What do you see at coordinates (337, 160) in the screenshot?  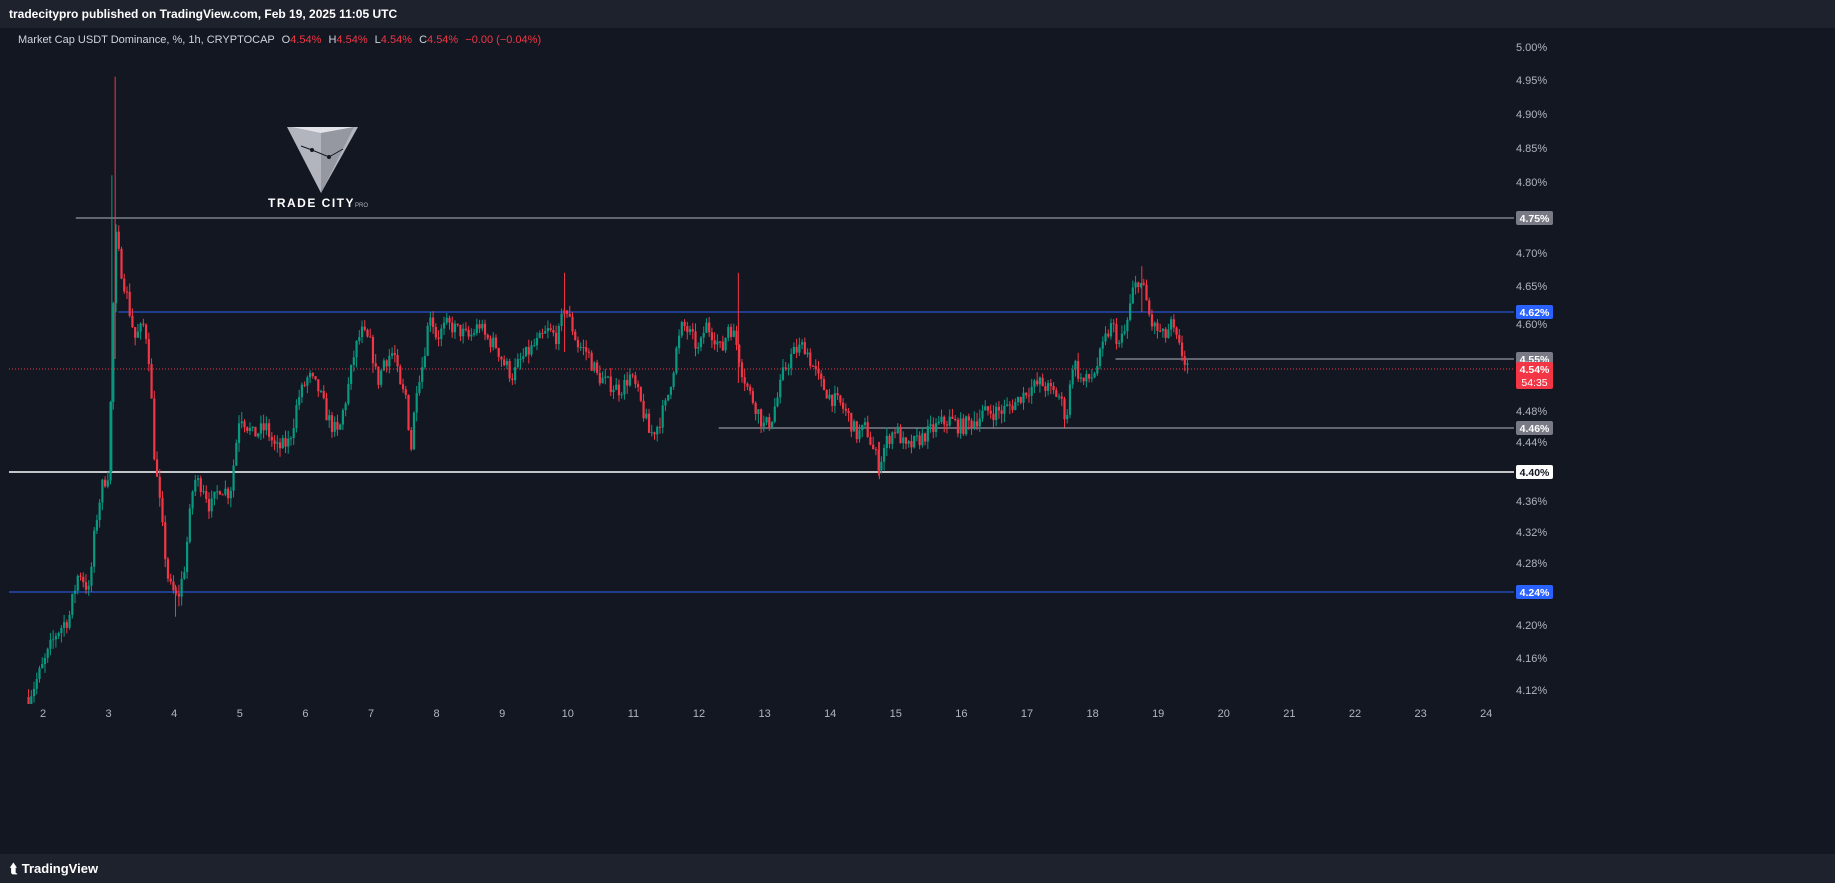 I see `logo-shape-right` at bounding box center [337, 160].